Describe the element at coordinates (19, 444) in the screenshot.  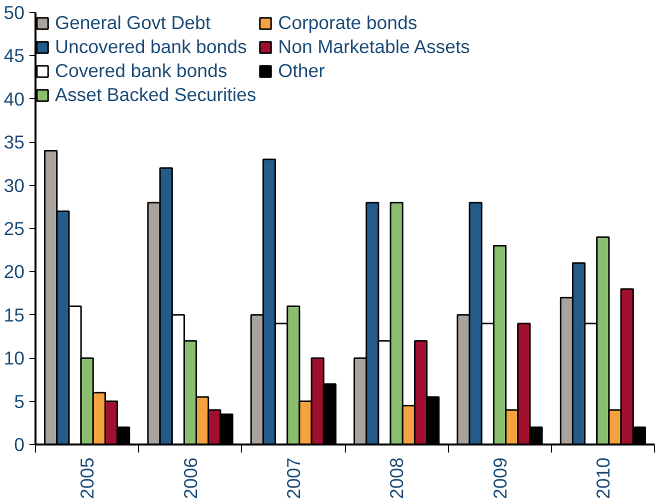
I see `y-tick-label: 0` at that location.